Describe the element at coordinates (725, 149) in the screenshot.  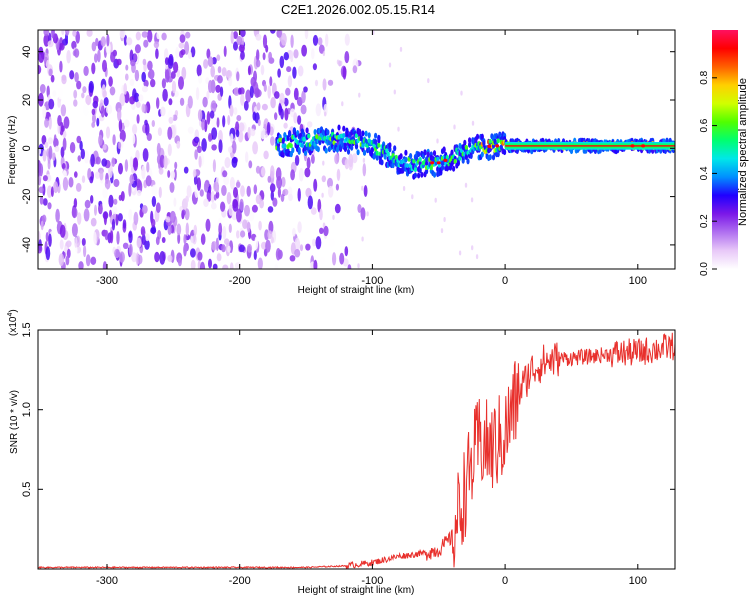
I see `colorbar-gradient` at that location.